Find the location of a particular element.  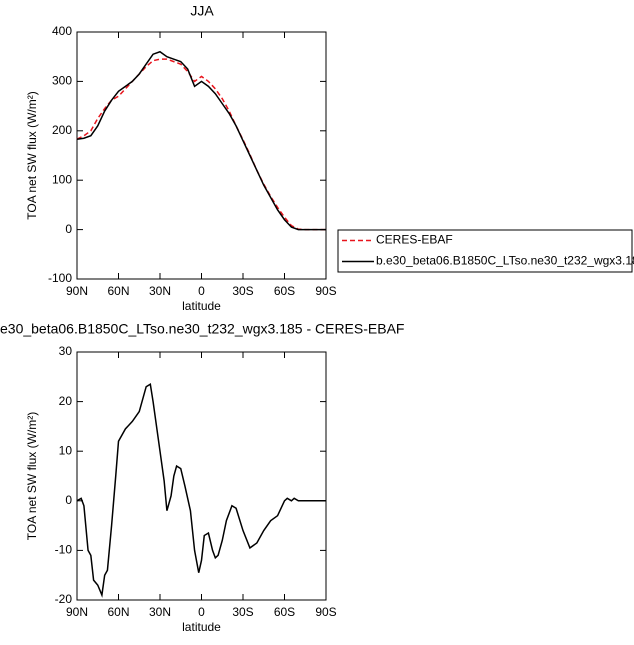

y-tick-label: -10 is located at coordinates (64, 550).